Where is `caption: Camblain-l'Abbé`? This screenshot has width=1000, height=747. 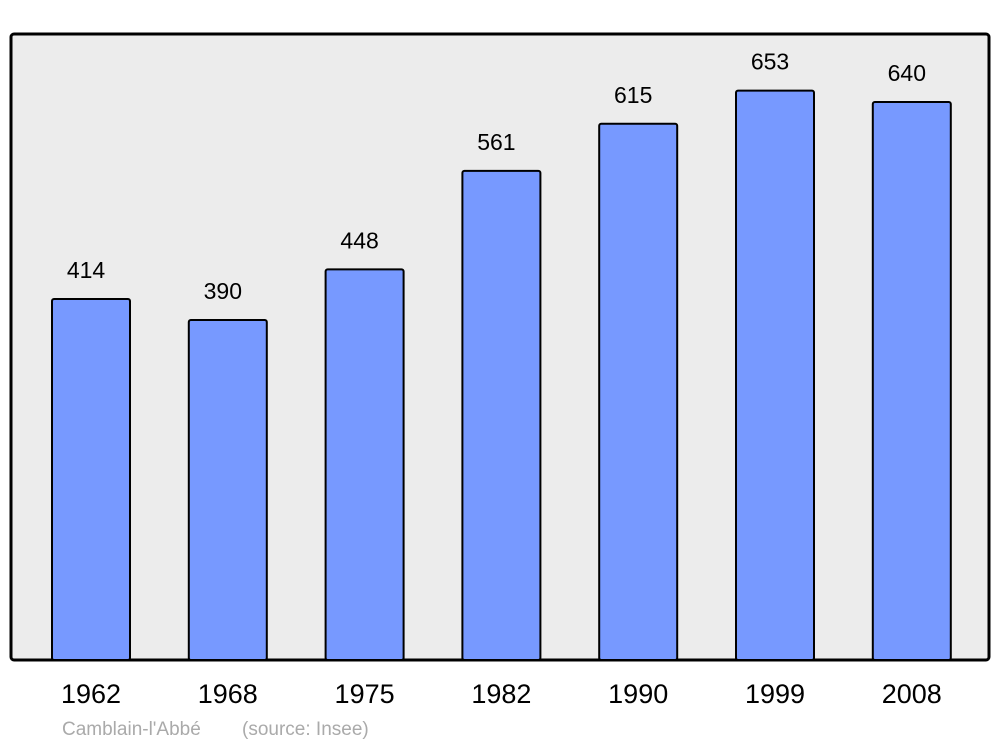 caption: Camblain-l'Abbé is located at coordinates (131, 729).